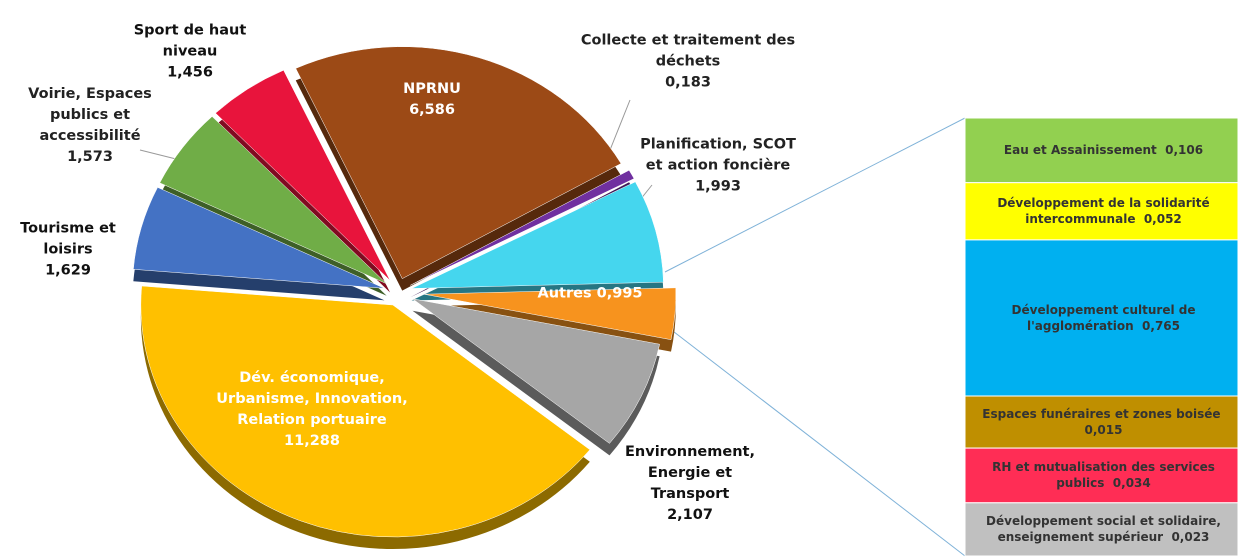 Image resolution: width=1238 pixels, height=559 pixels. I want to click on segment-label: Espaces funéraires et zones boisée 0,015, so click(1103, 422).